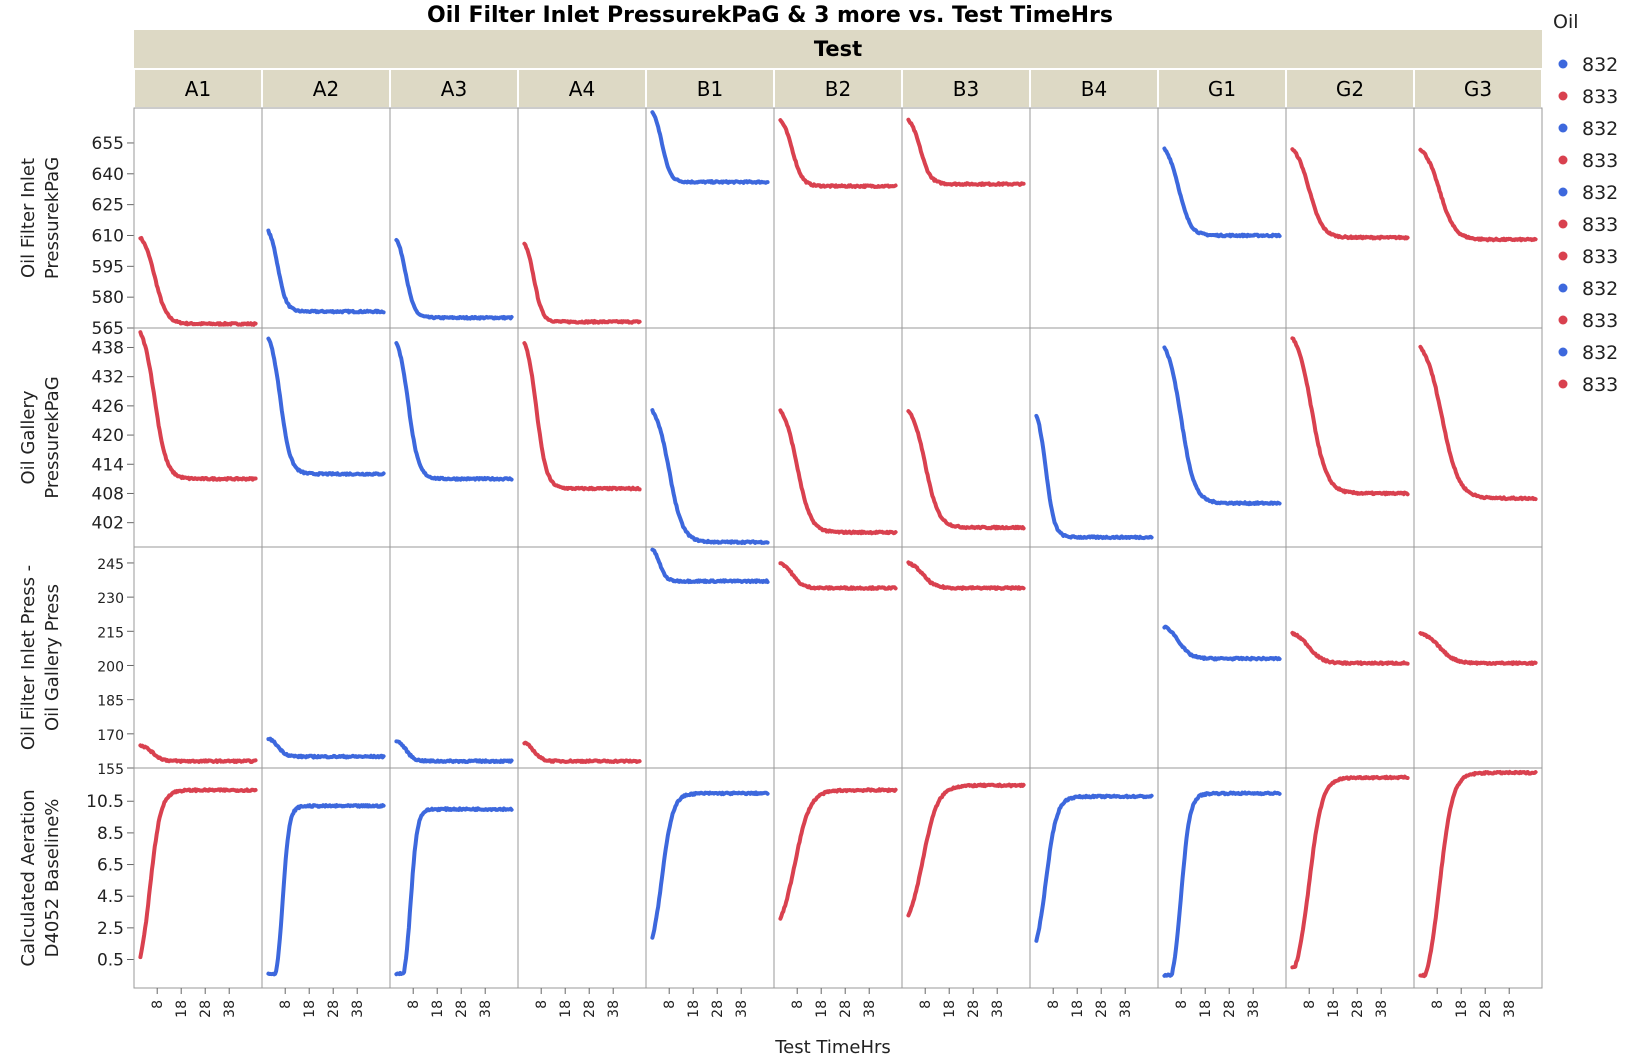  Describe the element at coordinates (108, 175) in the screenshot. I see `y-tick-label: 640` at that location.